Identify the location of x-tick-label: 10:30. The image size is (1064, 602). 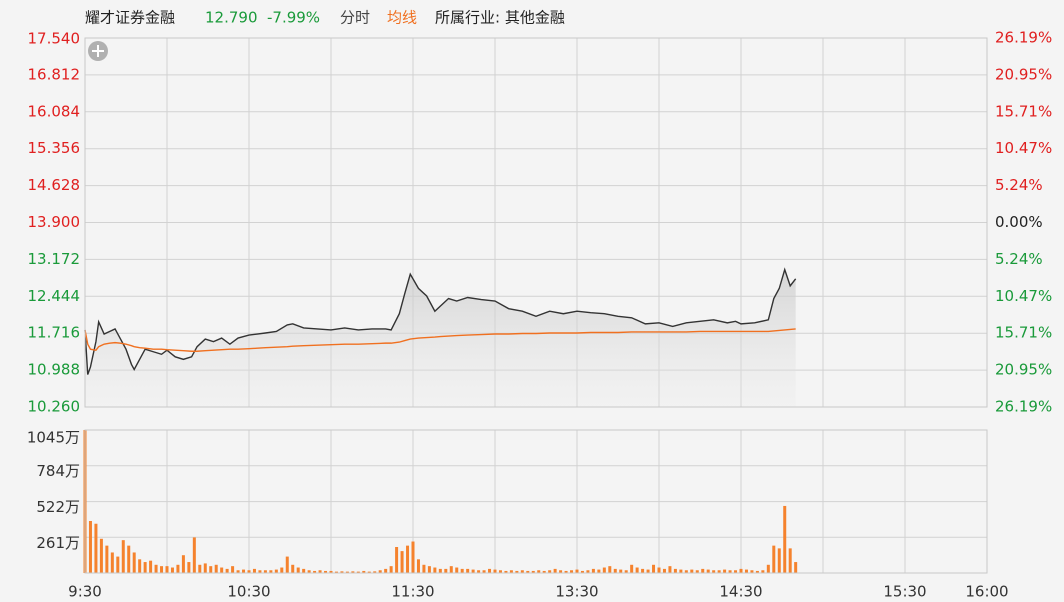
(248, 592).